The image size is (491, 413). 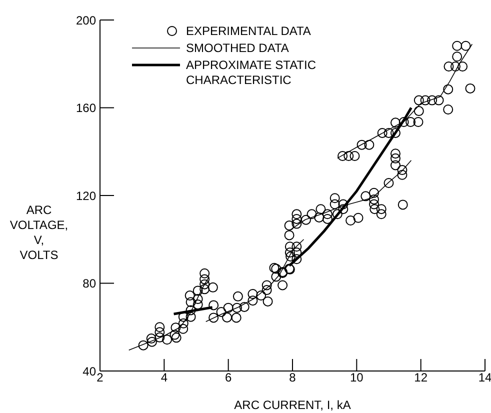 What do you see at coordinates (228, 377) in the screenshot?
I see `x-tick-label: 6` at bounding box center [228, 377].